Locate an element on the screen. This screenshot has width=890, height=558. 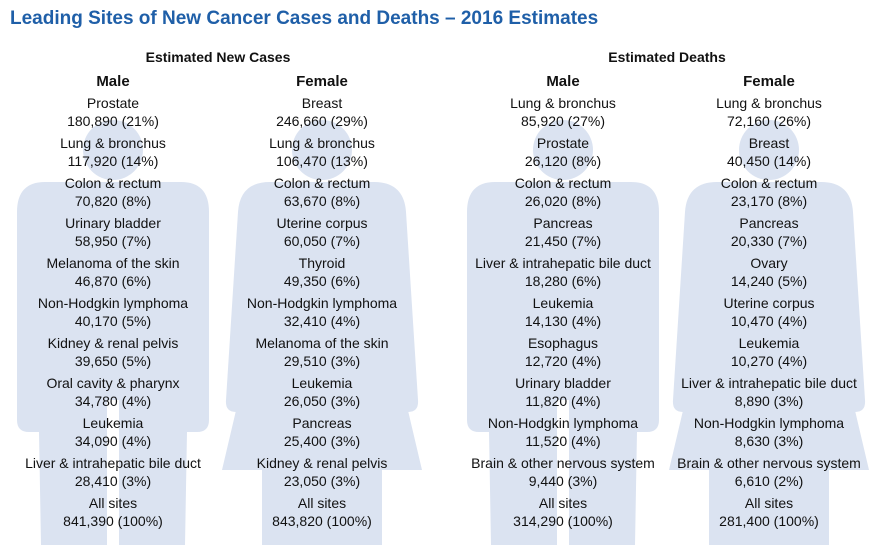
cancer-stat: 32,410 (4%) is located at coordinates (322, 321).